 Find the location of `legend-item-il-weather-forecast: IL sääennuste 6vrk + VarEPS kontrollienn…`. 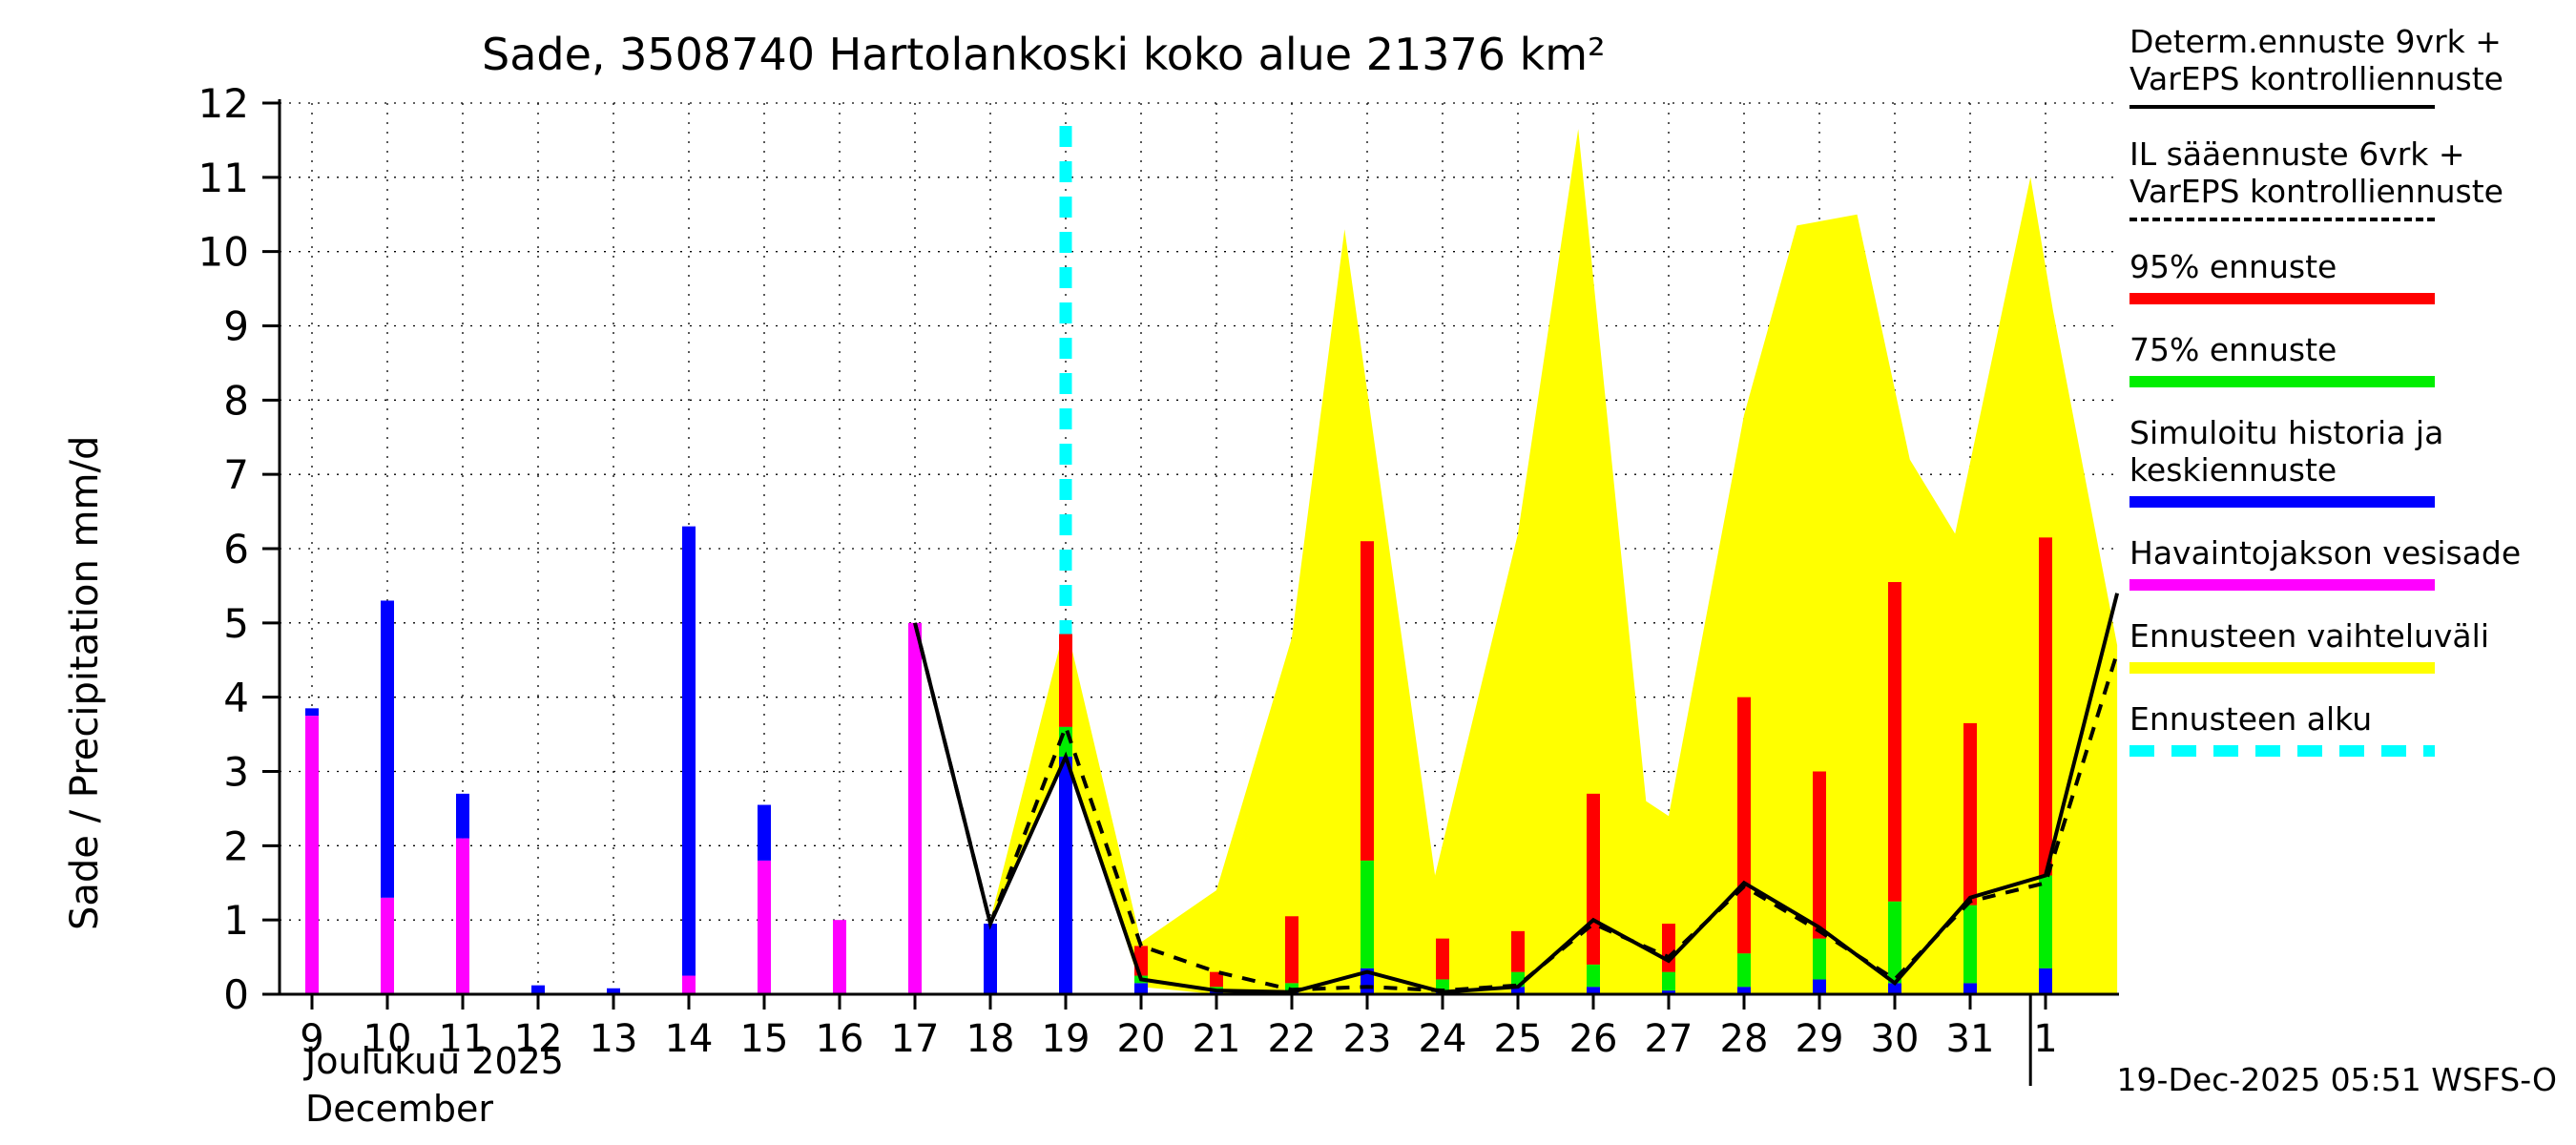

legend-item-il-weather-forecast: IL sääennuste 6vrk + VarEPS kontrollienn… is located at coordinates (2351, 178).